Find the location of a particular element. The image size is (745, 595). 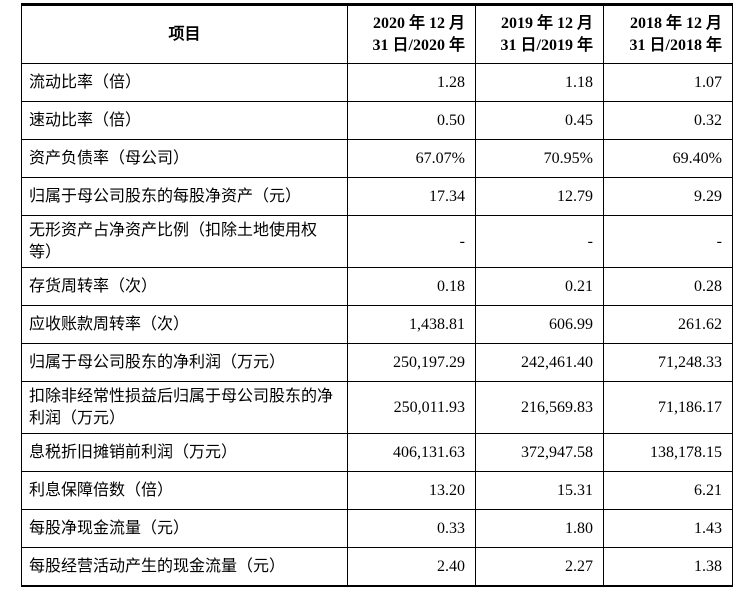

row-label: 归属于母公司股东的每股净资产（元） is located at coordinates (184, 196).